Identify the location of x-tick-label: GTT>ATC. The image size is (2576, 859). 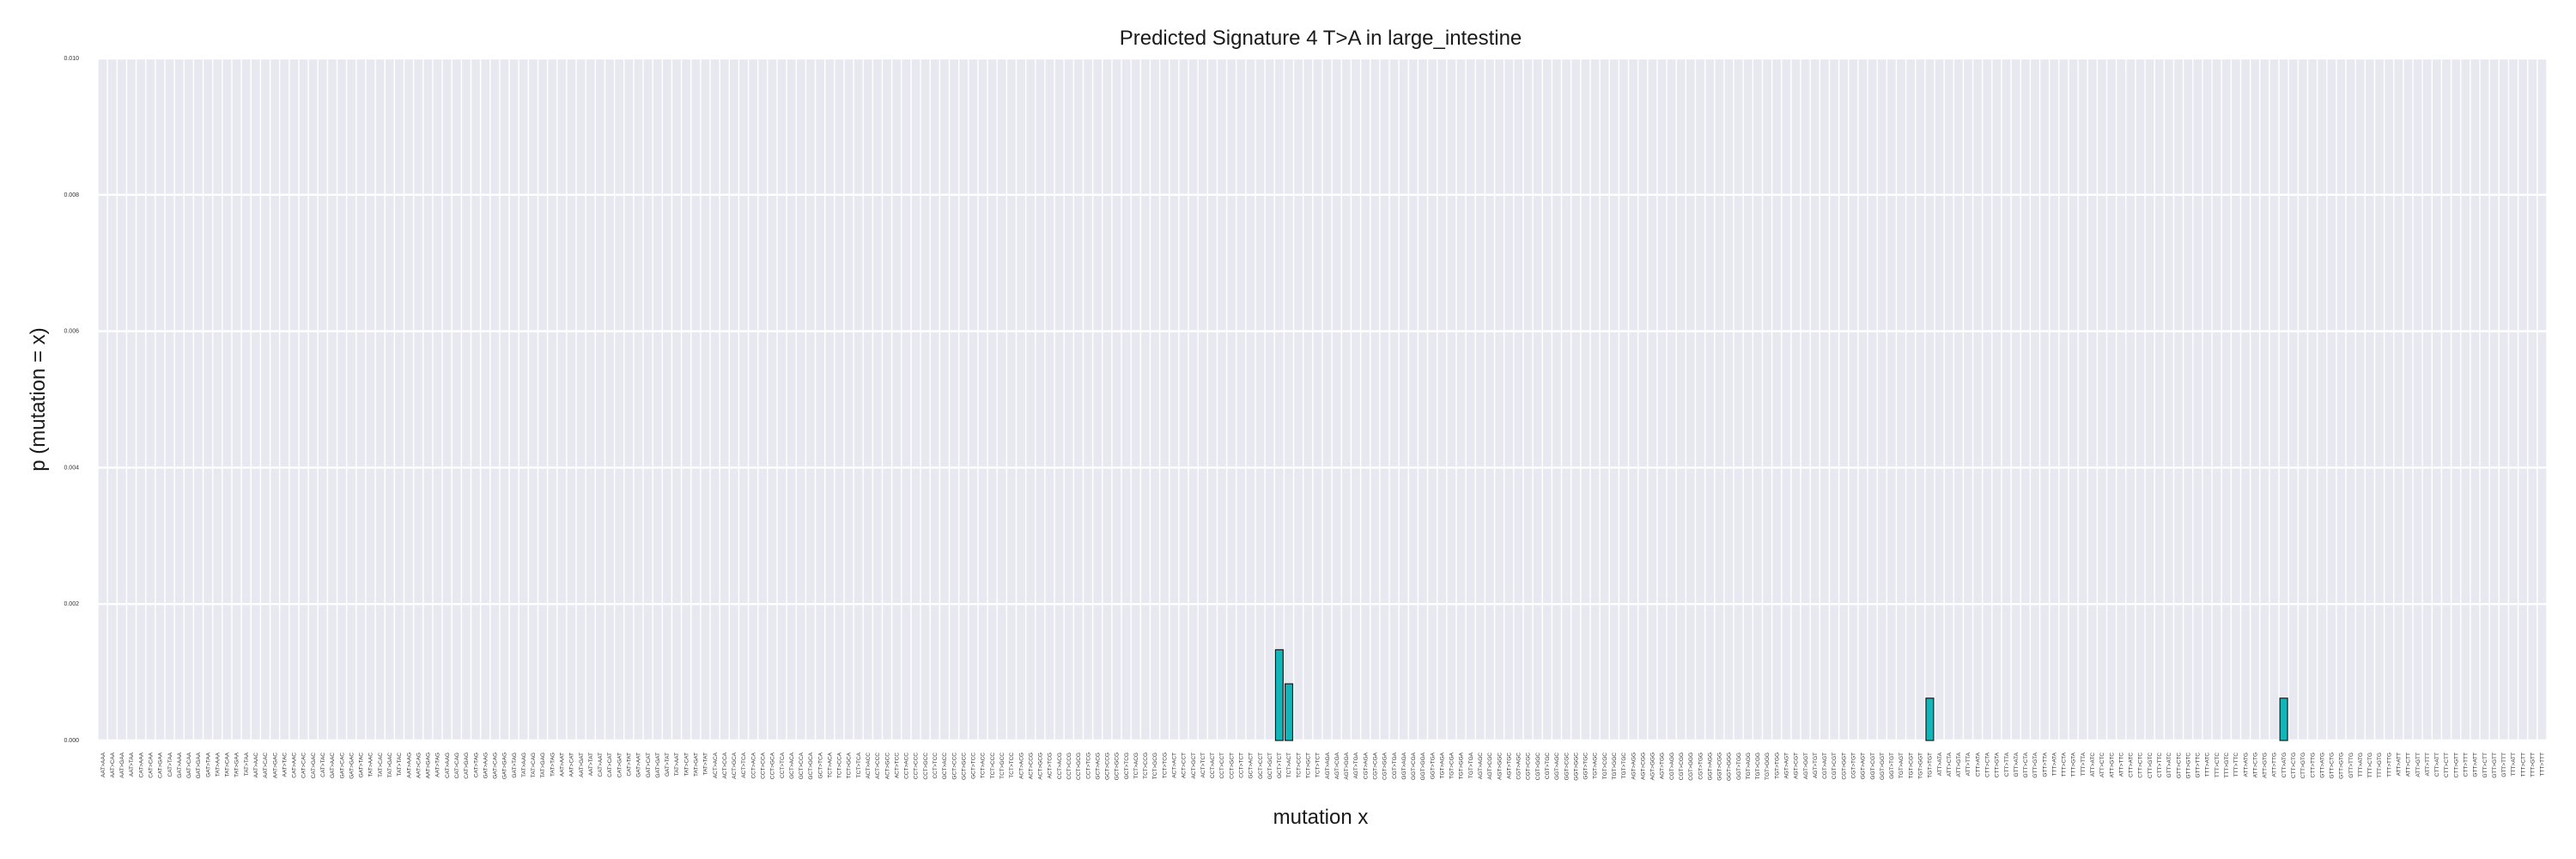
(2169, 765).